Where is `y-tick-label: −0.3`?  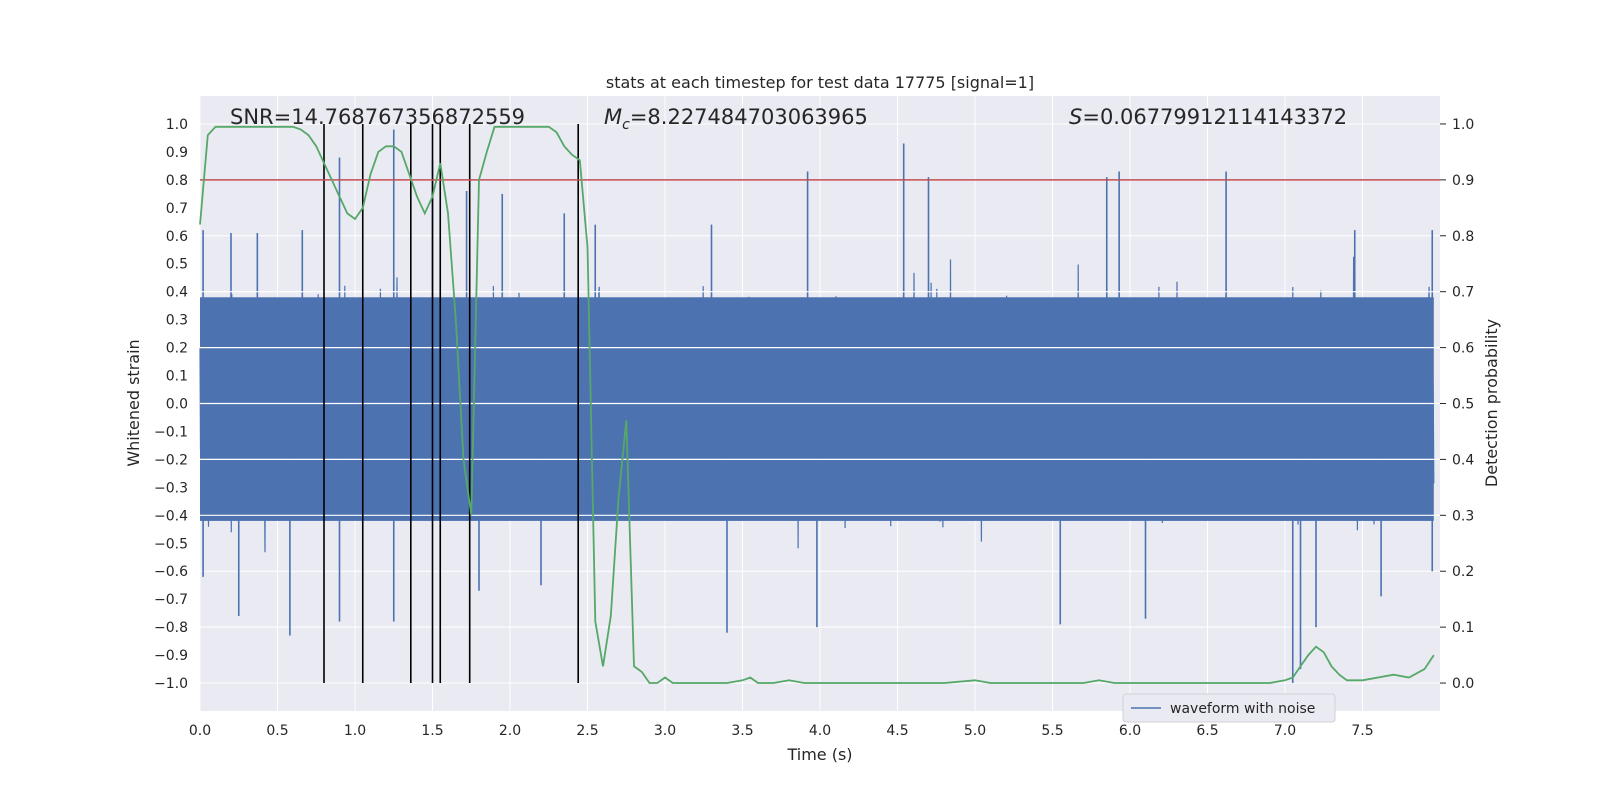
y-tick-label: −0.3 is located at coordinates (171, 488).